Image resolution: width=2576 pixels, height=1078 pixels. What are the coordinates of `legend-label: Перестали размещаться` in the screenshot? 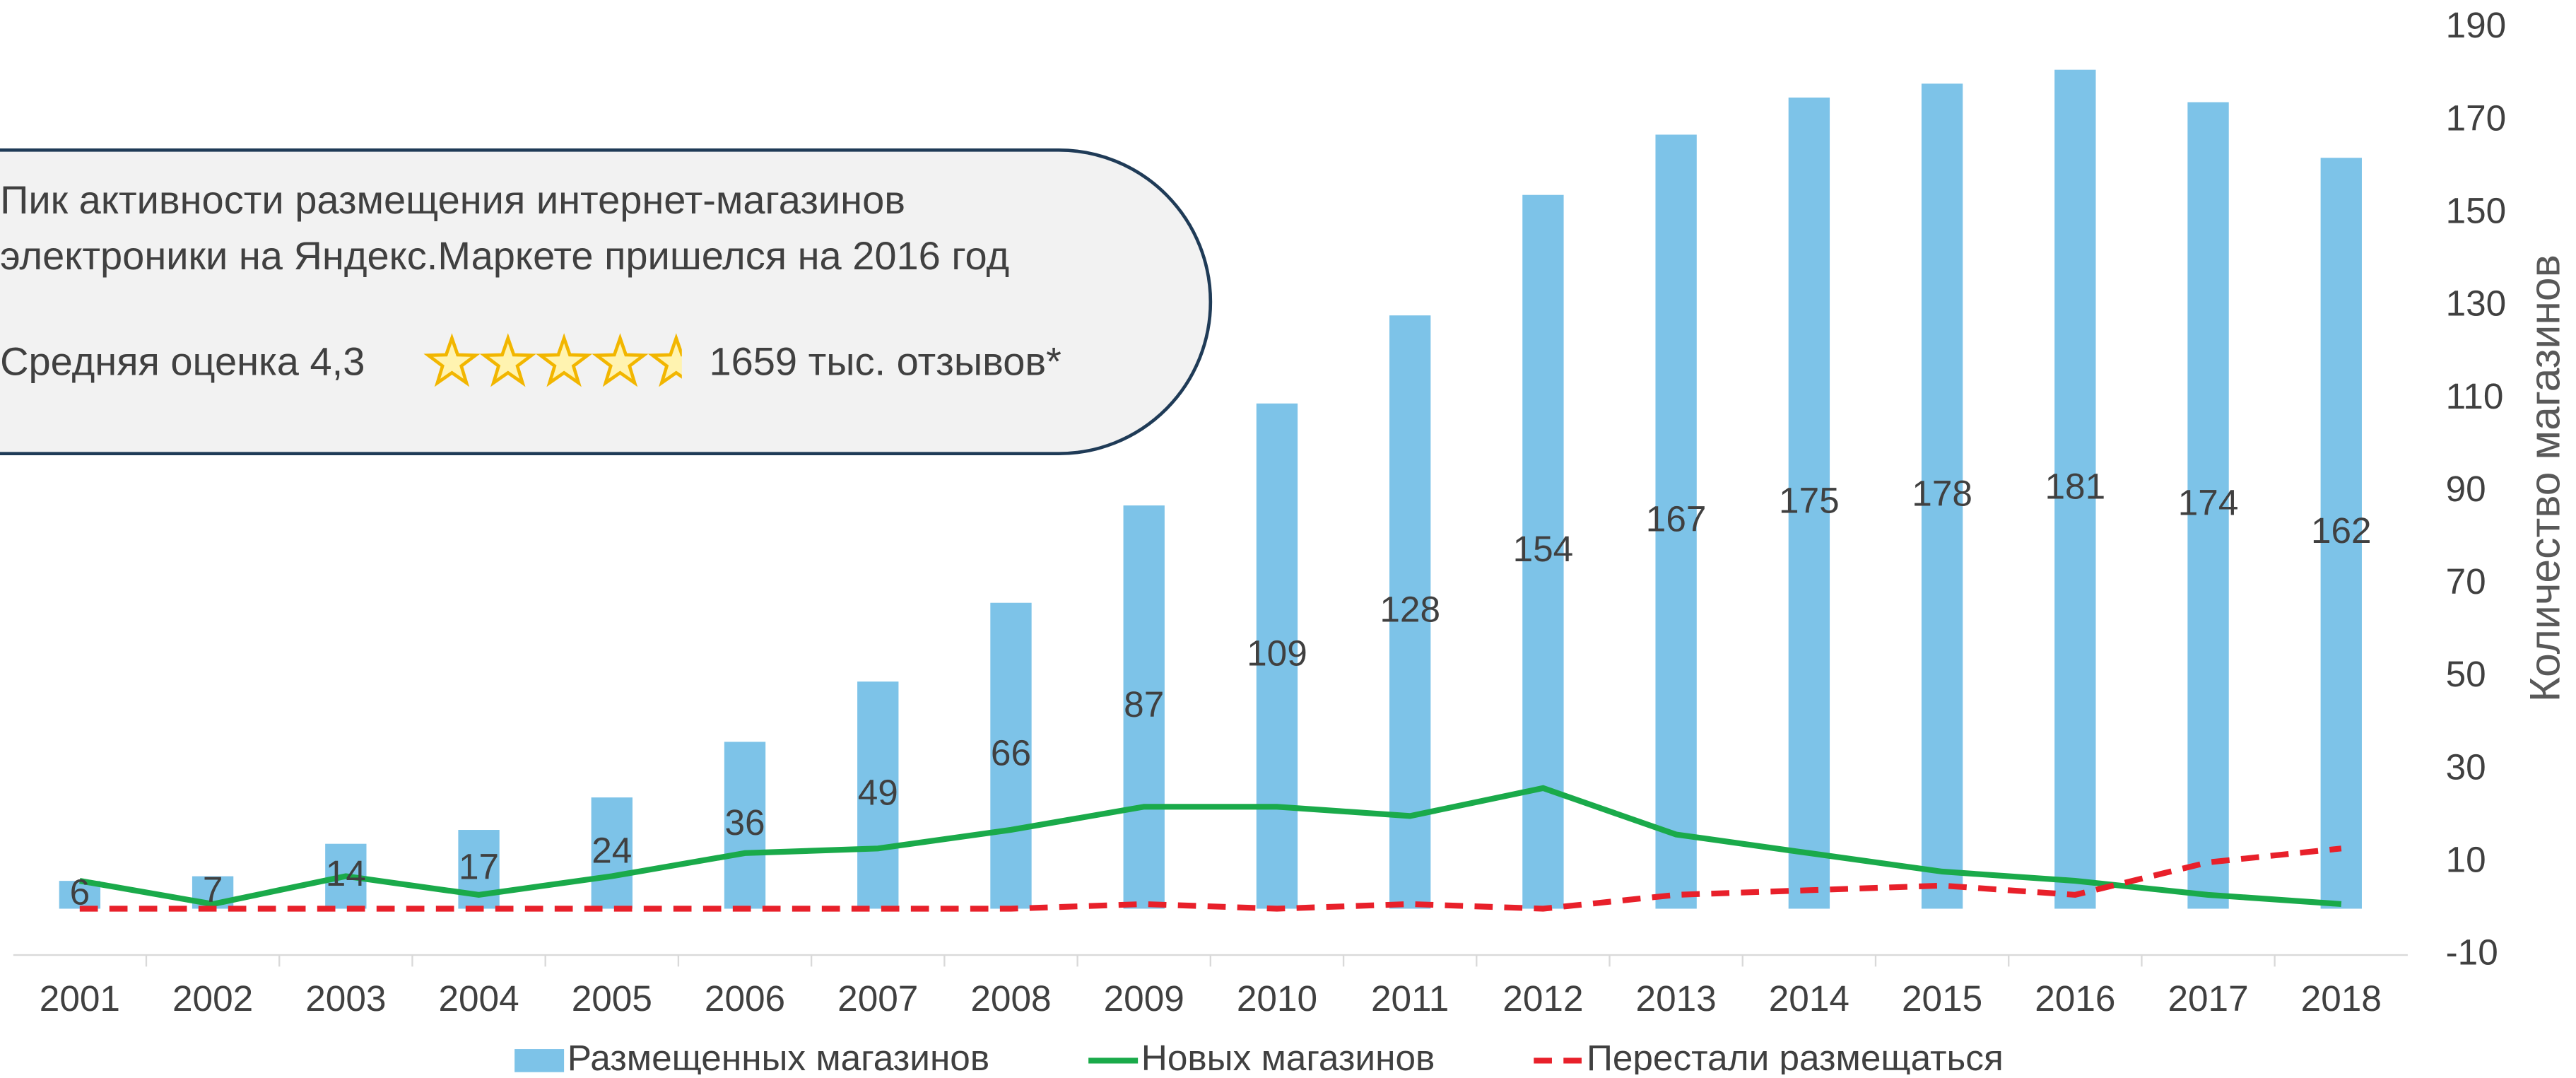 It's located at (1795, 1056).